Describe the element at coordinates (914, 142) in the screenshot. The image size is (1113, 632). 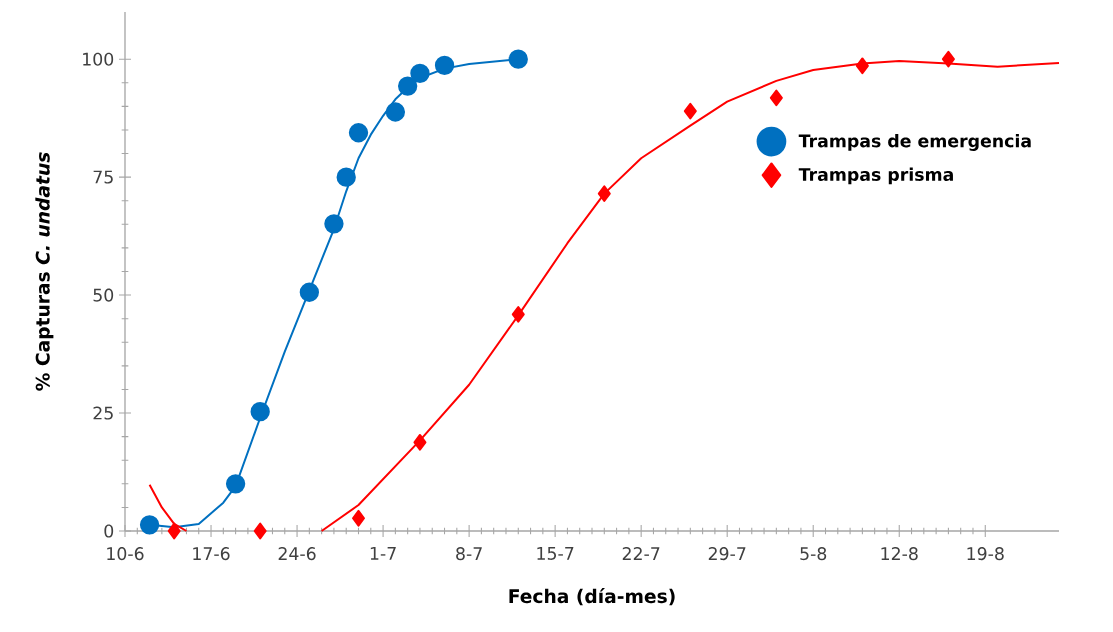
I see `legend-label: Trampas de emergencia` at that location.